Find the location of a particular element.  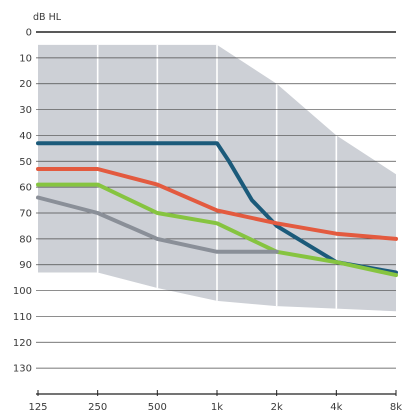

x-tick-label: 500 is located at coordinates (157, 407).